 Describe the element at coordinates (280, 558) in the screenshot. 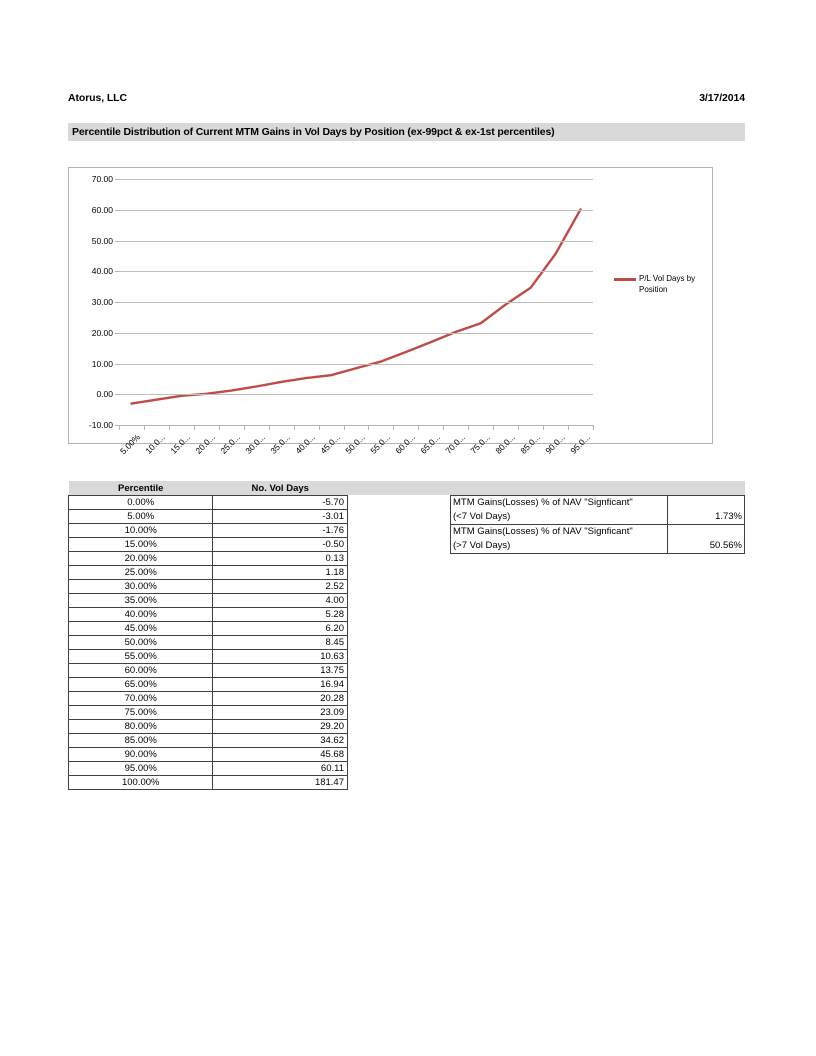

I see `cell-no-vol-days: 0.13` at that location.